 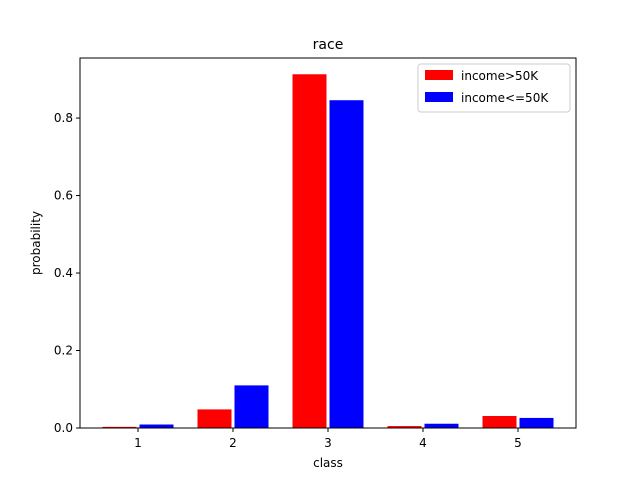 I want to click on x-tick-label-5: 5, so click(x=518, y=443).